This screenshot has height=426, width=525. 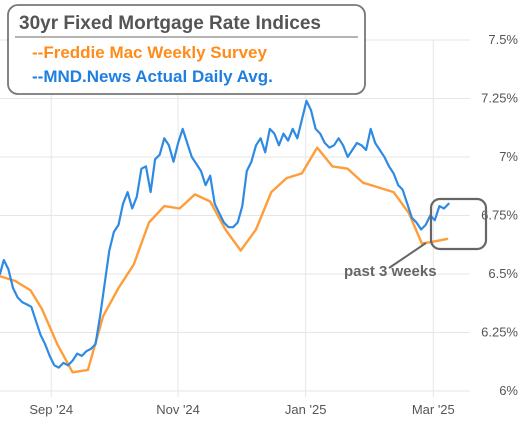 I want to click on x-axis-ticks: Sep '24 Nov '24 Jan '25 Mar '25, so click(x=241, y=409).